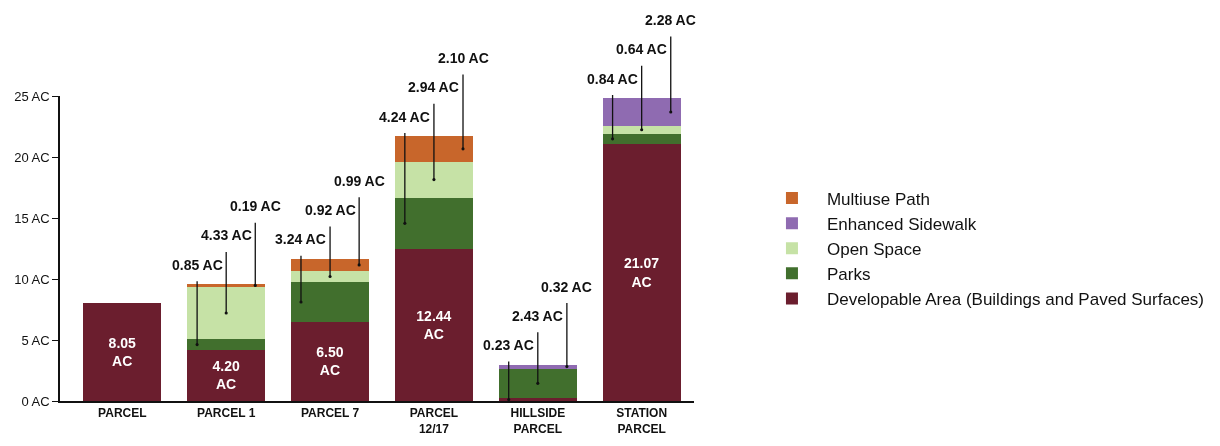  What do you see at coordinates (537, 316) in the screenshot?
I see `data-label: 2.43 AC` at bounding box center [537, 316].